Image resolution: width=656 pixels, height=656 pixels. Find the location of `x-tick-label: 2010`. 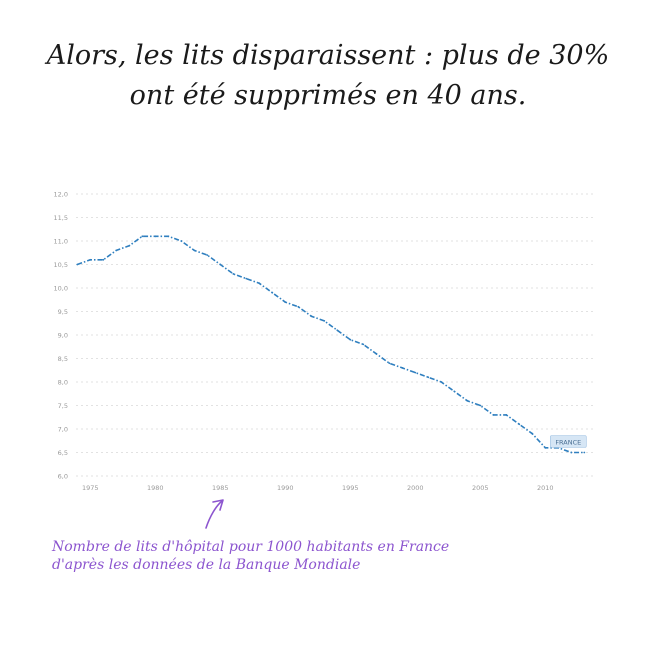

x-tick-label: 2010 is located at coordinates (545, 488).